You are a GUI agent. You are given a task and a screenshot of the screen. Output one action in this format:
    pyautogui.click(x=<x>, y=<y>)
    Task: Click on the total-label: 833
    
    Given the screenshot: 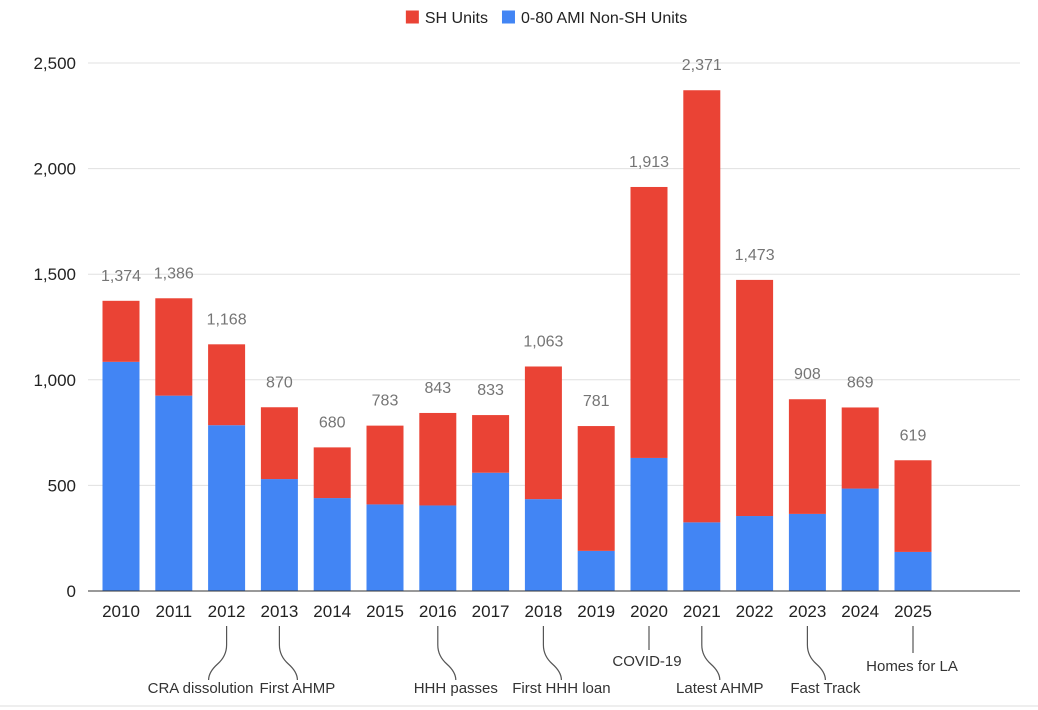 What is the action you would take?
    pyautogui.click(x=490, y=390)
    